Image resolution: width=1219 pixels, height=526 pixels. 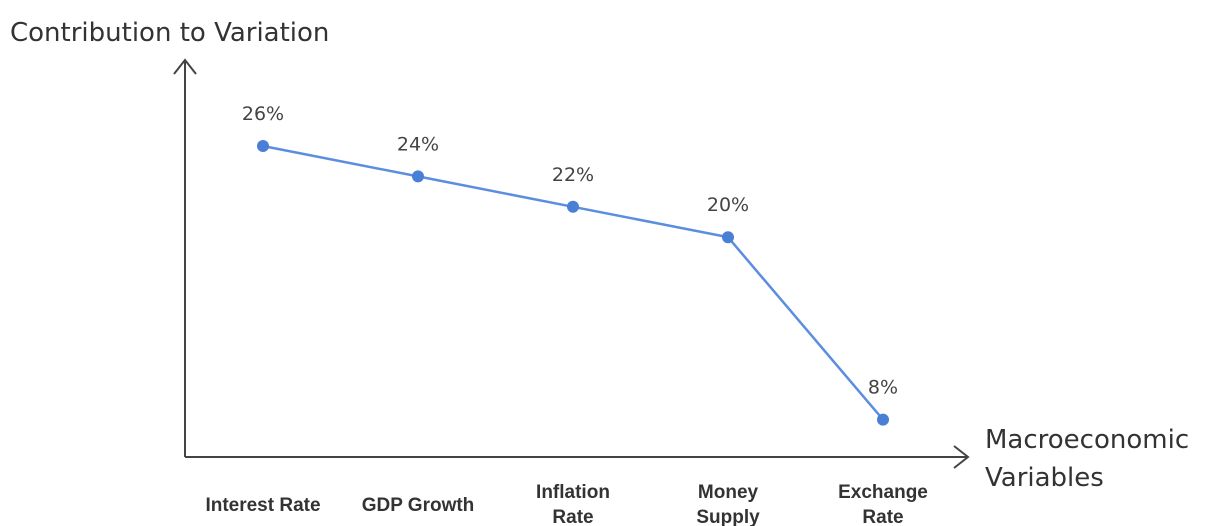 What do you see at coordinates (418, 144) in the screenshot?
I see `data-label: 24%` at bounding box center [418, 144].